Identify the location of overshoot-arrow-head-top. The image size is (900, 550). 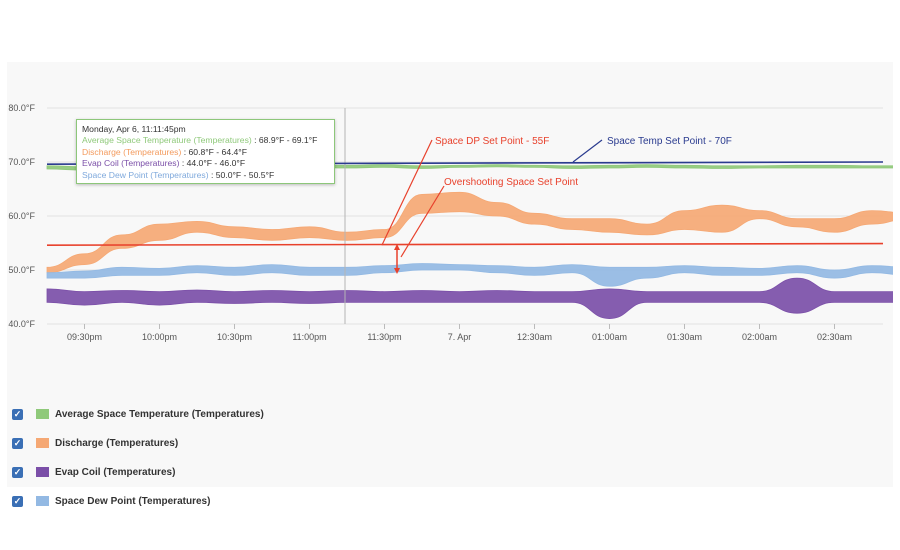
(397, 247).